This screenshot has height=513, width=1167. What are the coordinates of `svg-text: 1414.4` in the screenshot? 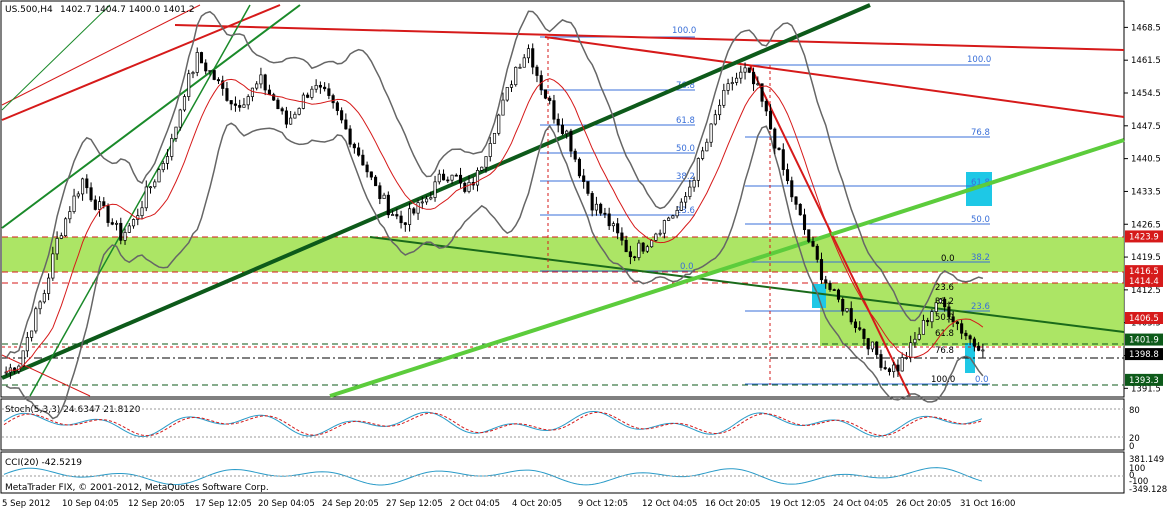 It's located at (1144, 282).